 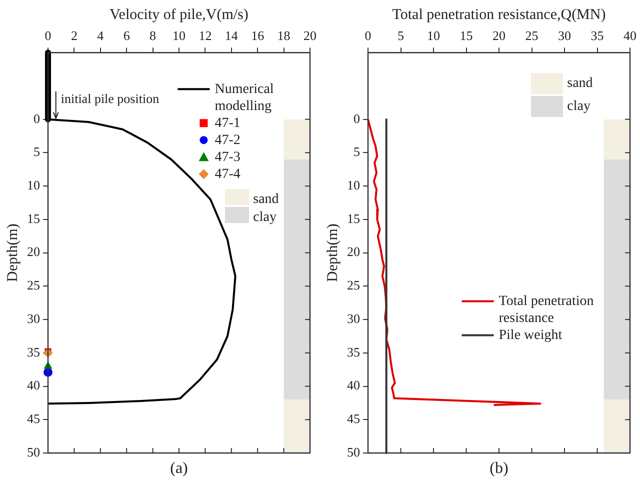 What do you see at coordinates (546, 310) in the screenshot?
I see `legend-label: Total penetration resistance` at bounding box center [546, 310].